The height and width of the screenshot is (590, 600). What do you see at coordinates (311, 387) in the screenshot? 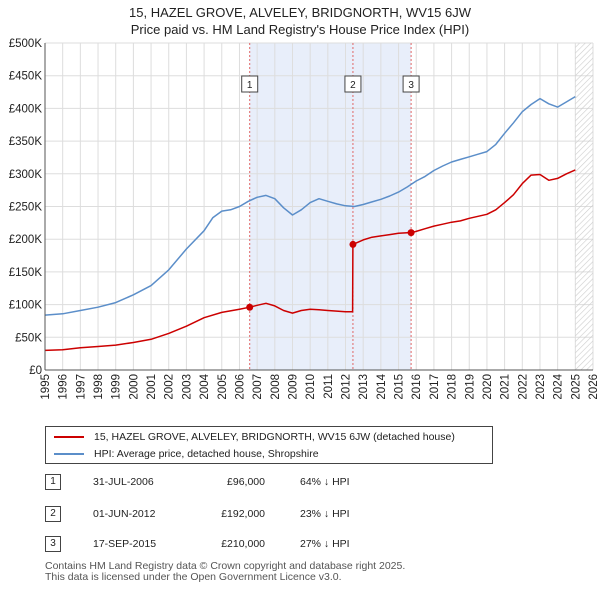
I see `x-tick-label: 2010` at bounding box center [311, 387].